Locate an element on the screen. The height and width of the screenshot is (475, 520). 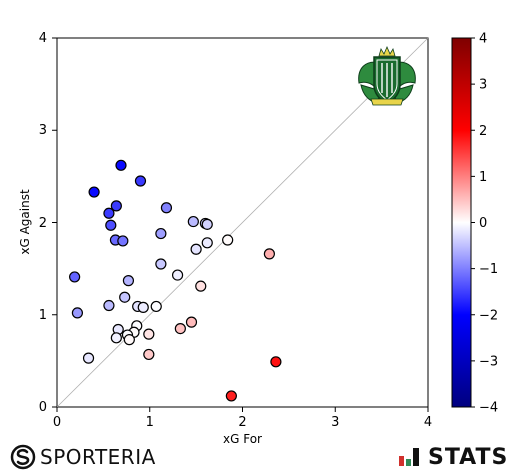
colorbar-tick-label: −2 is located at coordinates (488, 315).